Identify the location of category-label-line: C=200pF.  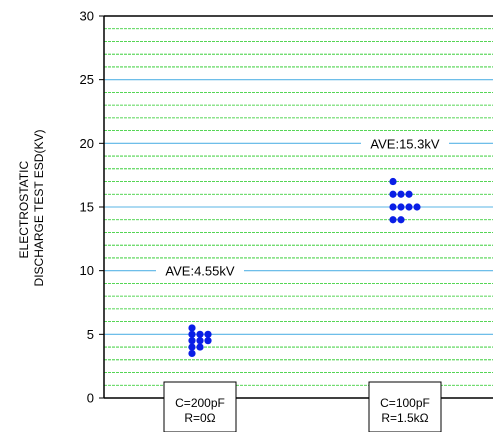
(200, 403).